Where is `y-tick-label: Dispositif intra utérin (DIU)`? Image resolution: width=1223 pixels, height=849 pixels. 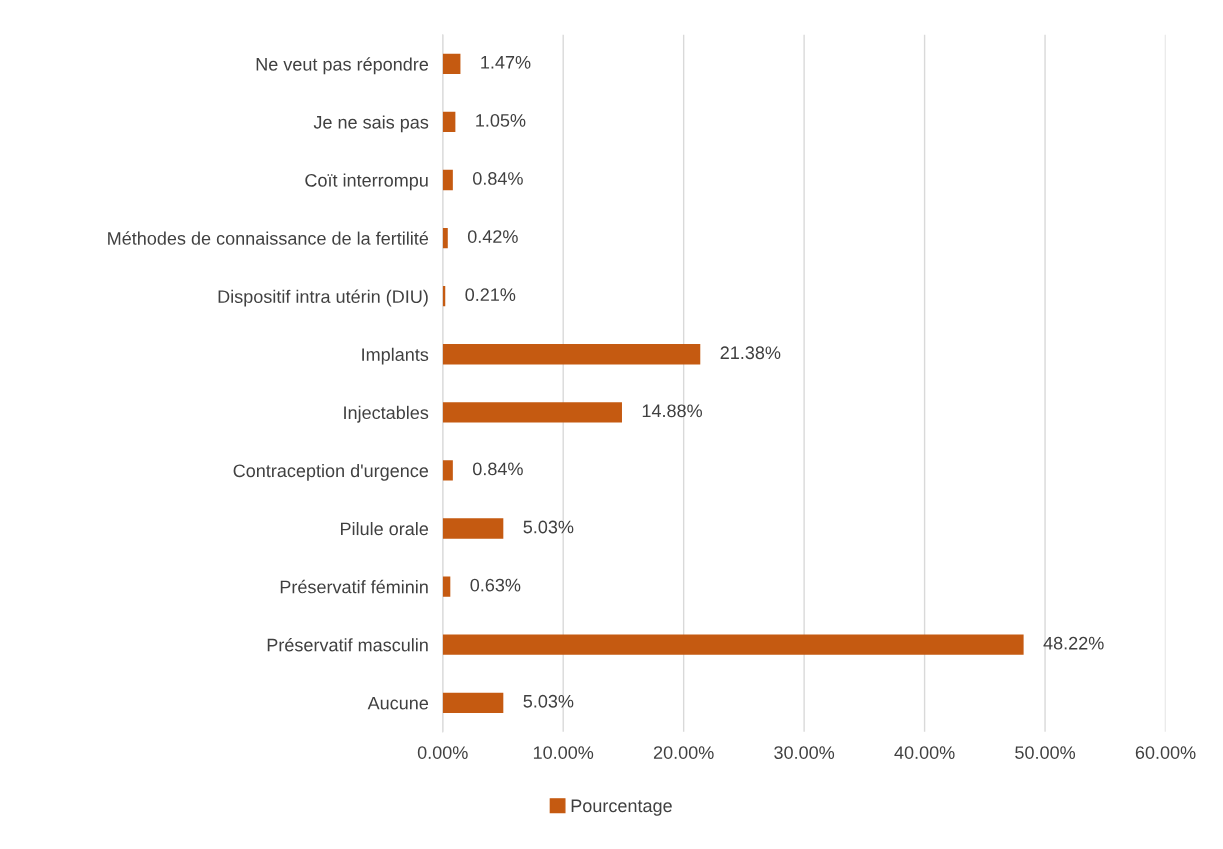
y-tick-label: Dispositif intra utérin (DIU) is located at coordinates (323, 298).